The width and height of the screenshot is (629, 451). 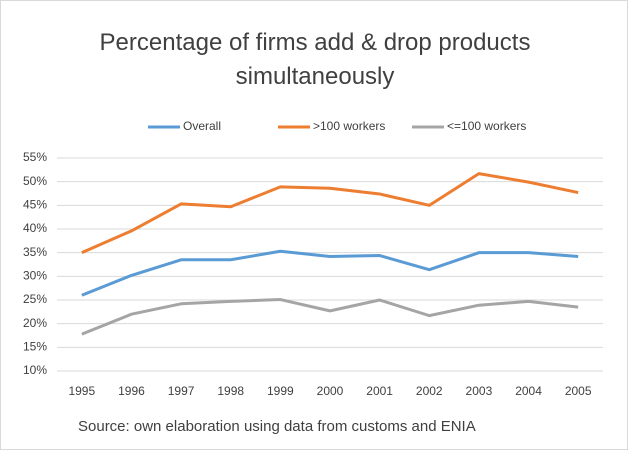 What do you see at coordinates (35, 252) in the screenshot?
I see `y-tick-label: 35%` at bounding box center [35, 252].